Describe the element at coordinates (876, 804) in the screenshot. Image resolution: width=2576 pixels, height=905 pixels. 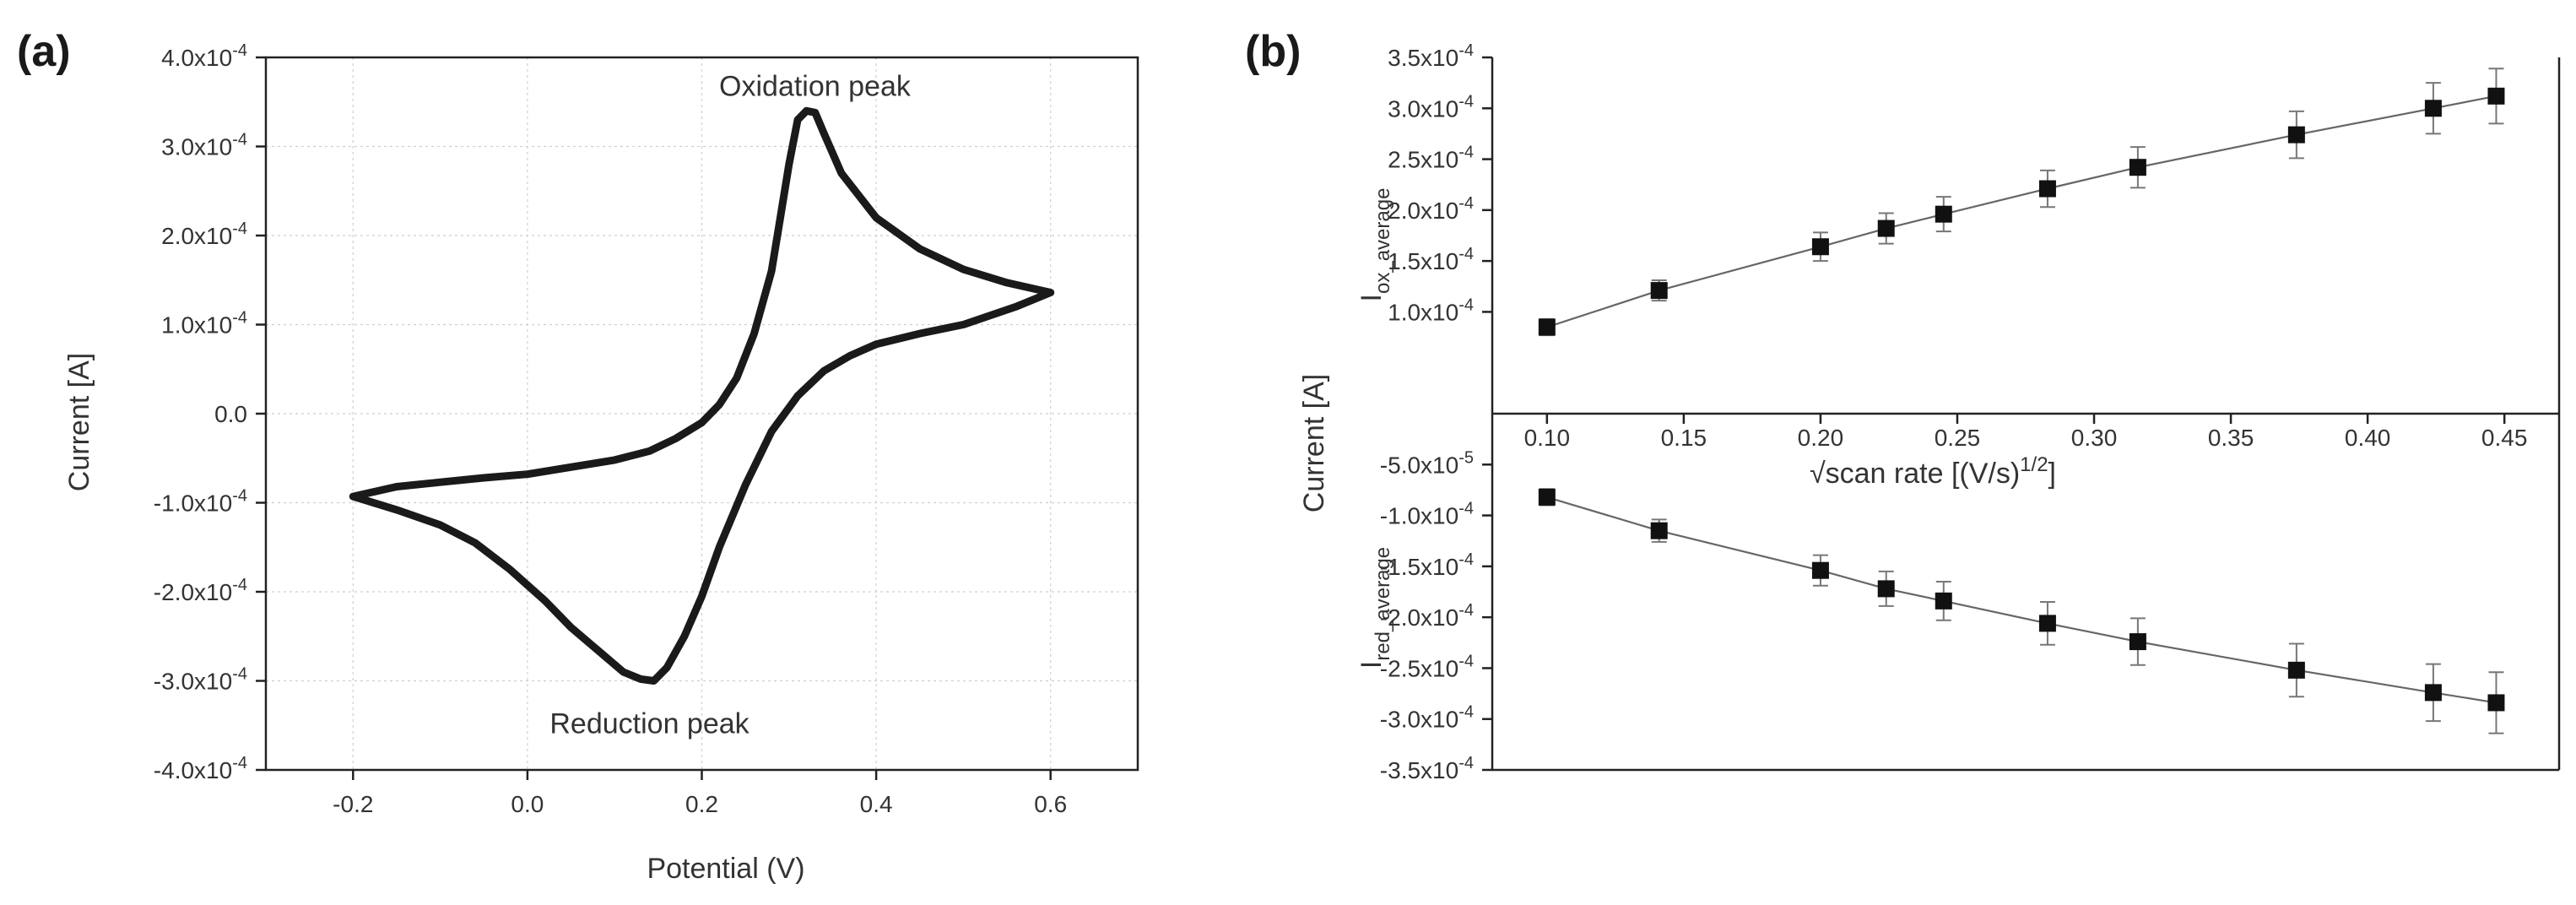
I see `x-tick-label: 0.4` at that location.